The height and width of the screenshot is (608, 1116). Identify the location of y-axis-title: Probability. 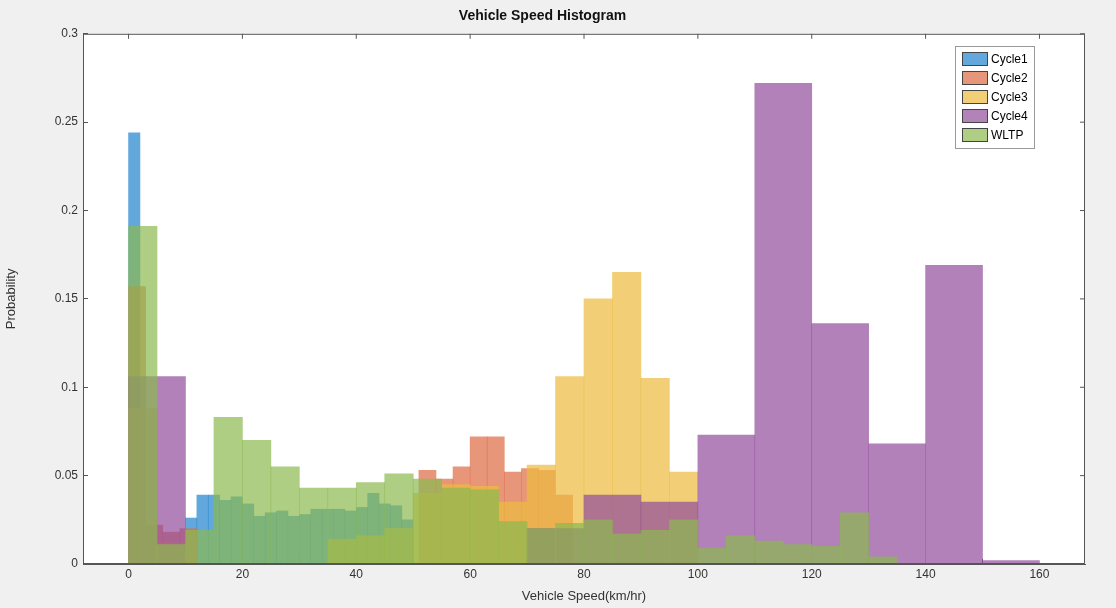
(11, 299).